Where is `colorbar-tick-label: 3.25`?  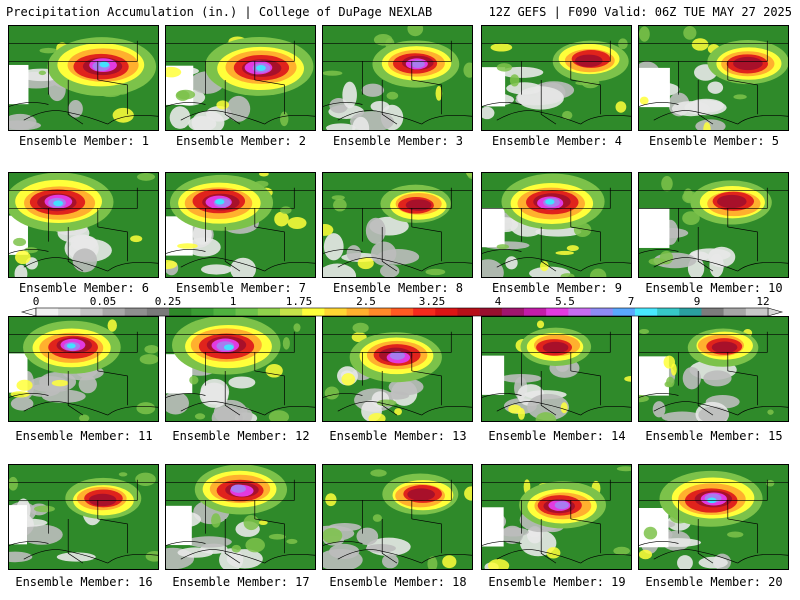
colorbar-tick-label: 3.25 is located at coordinates (432, 302).